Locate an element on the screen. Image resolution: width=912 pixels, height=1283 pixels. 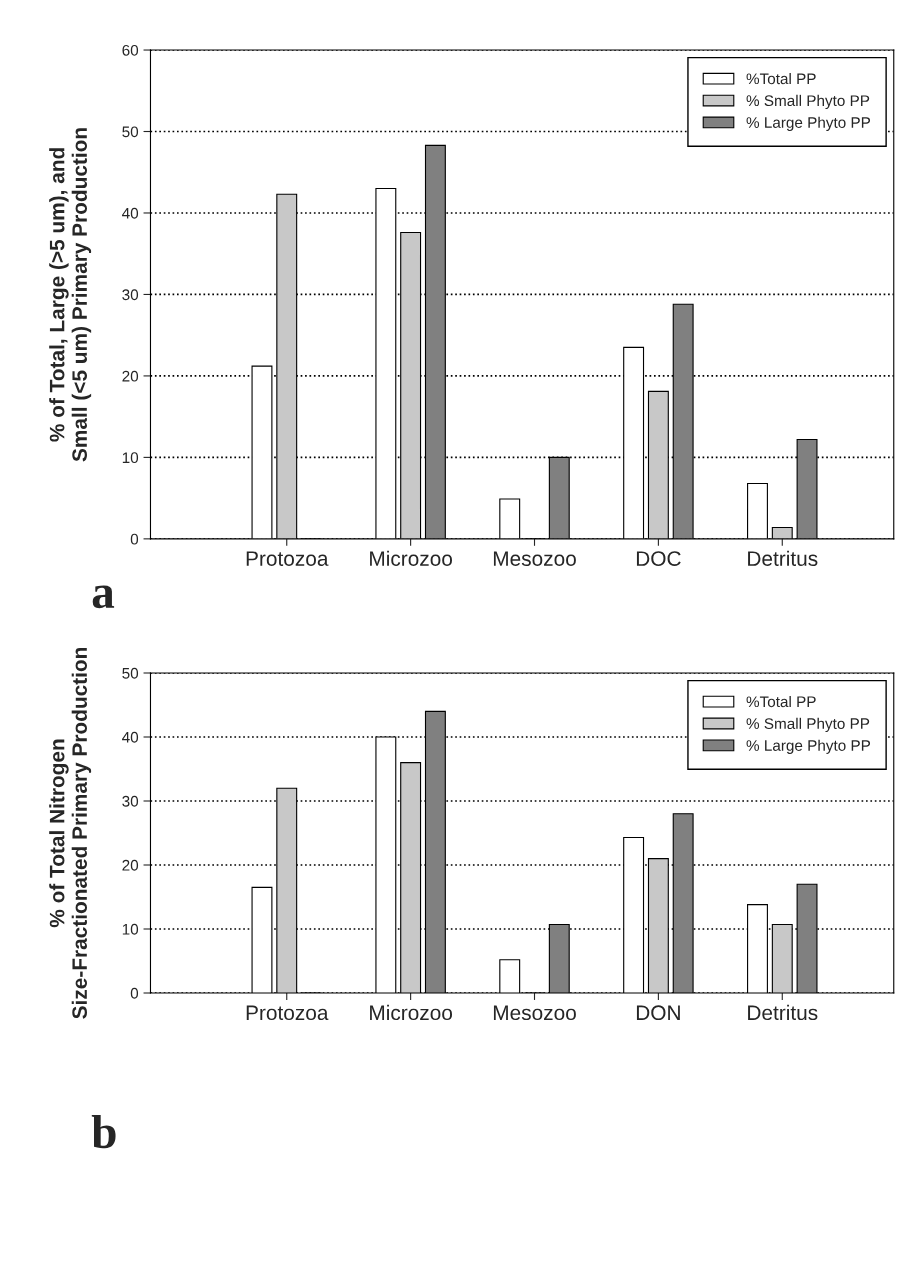
y-axis-title: % of Total, Large (>5 um), and Small (<5 um) Primary Production is located at coordinates (70, 295).